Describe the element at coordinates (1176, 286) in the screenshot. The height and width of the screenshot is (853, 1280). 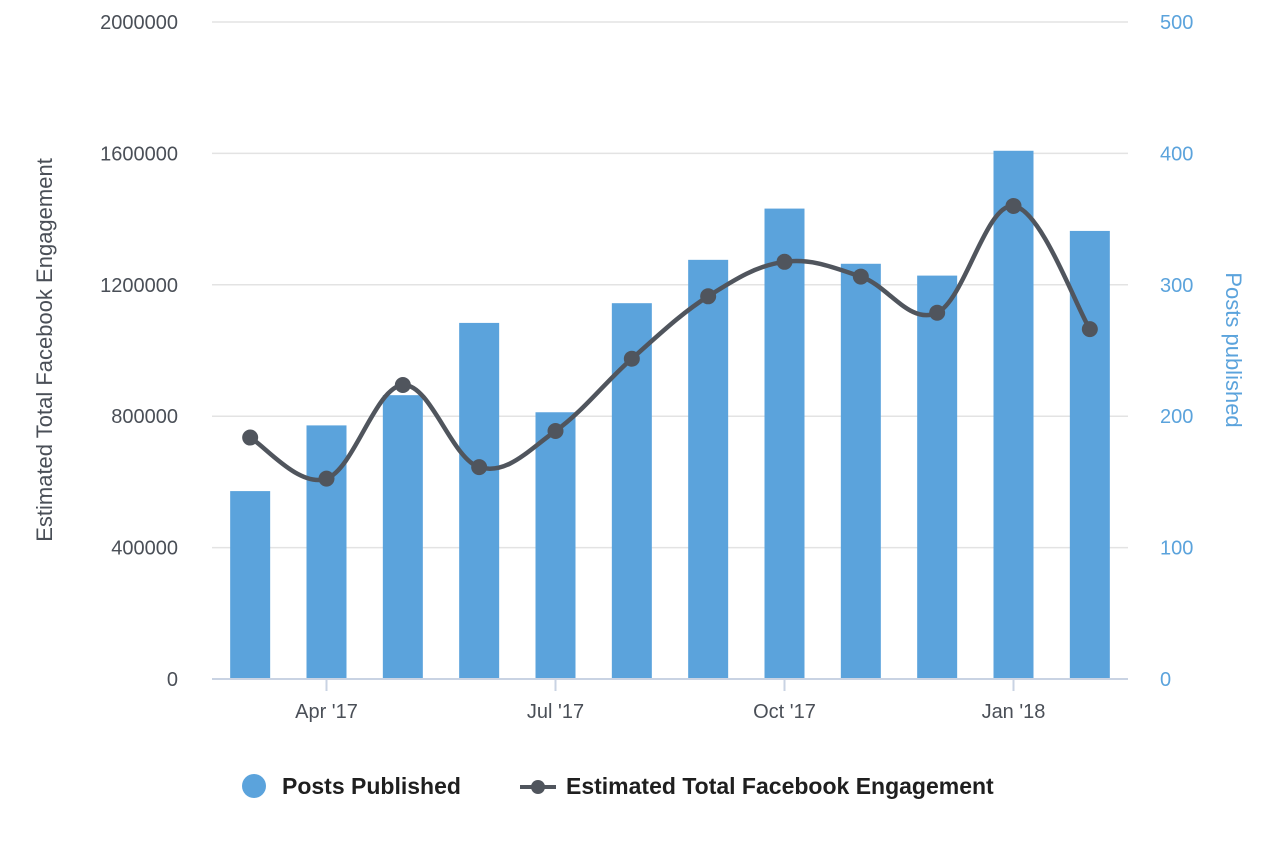
I see `y-right-tick-label: 300` at that location.